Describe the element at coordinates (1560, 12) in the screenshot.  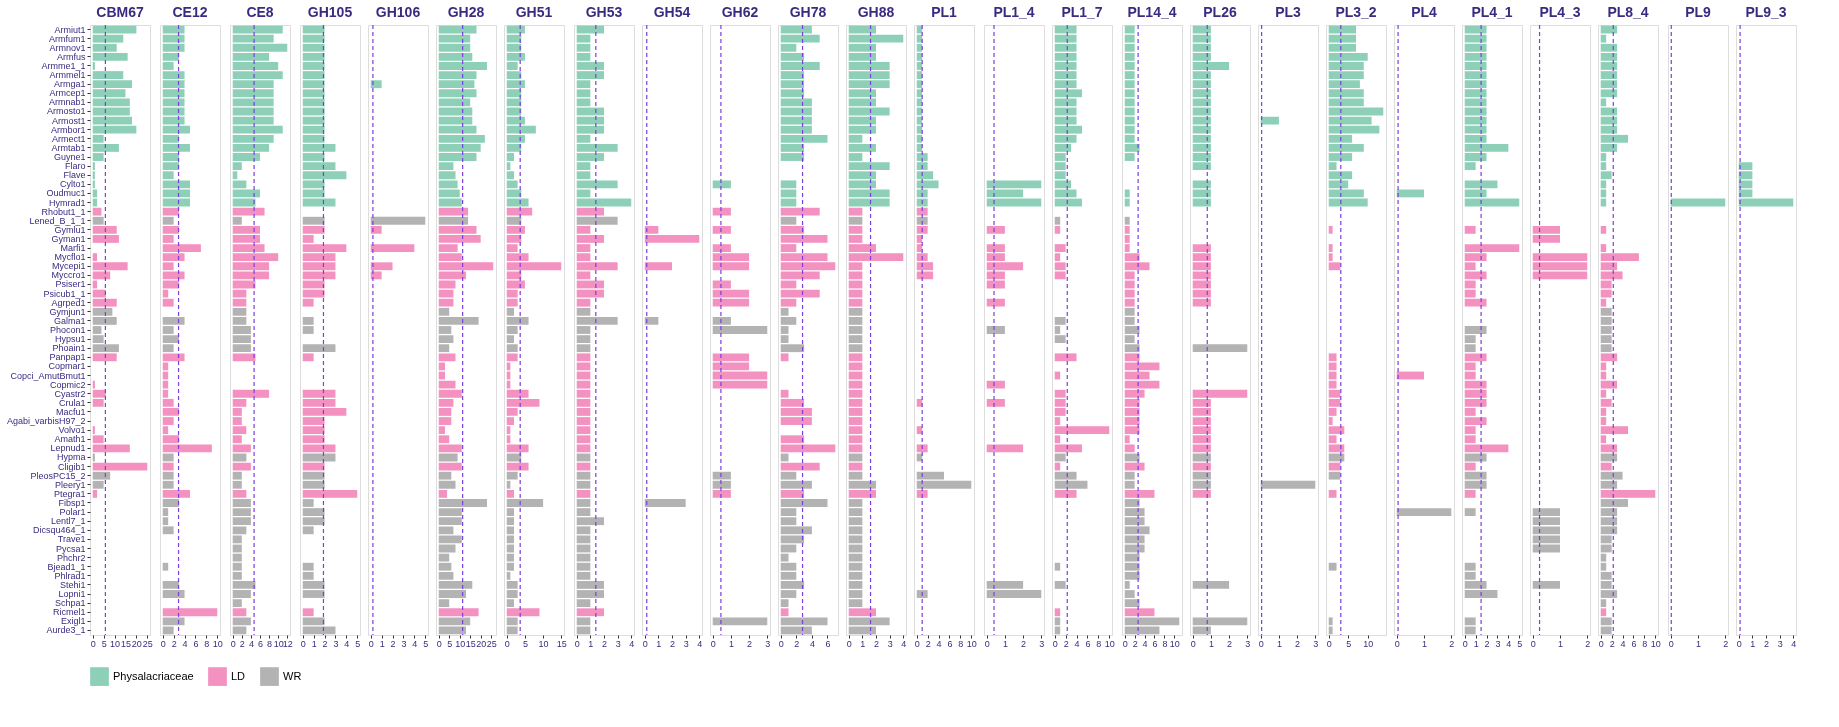
I see `chart-title: PL4_3` at that location.